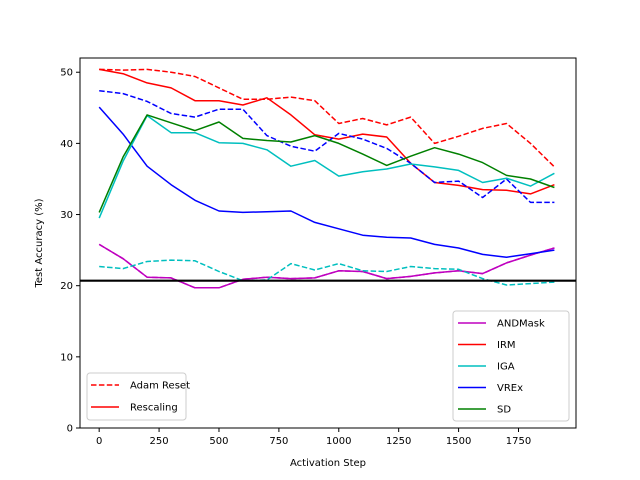 Image resolution: width=640 pixels, height=480 pixels. Describe the element at coordinates (70, 251) in the screenshot. I see `y-axis-ticks: 0 10 20 30 40 50` at that location.